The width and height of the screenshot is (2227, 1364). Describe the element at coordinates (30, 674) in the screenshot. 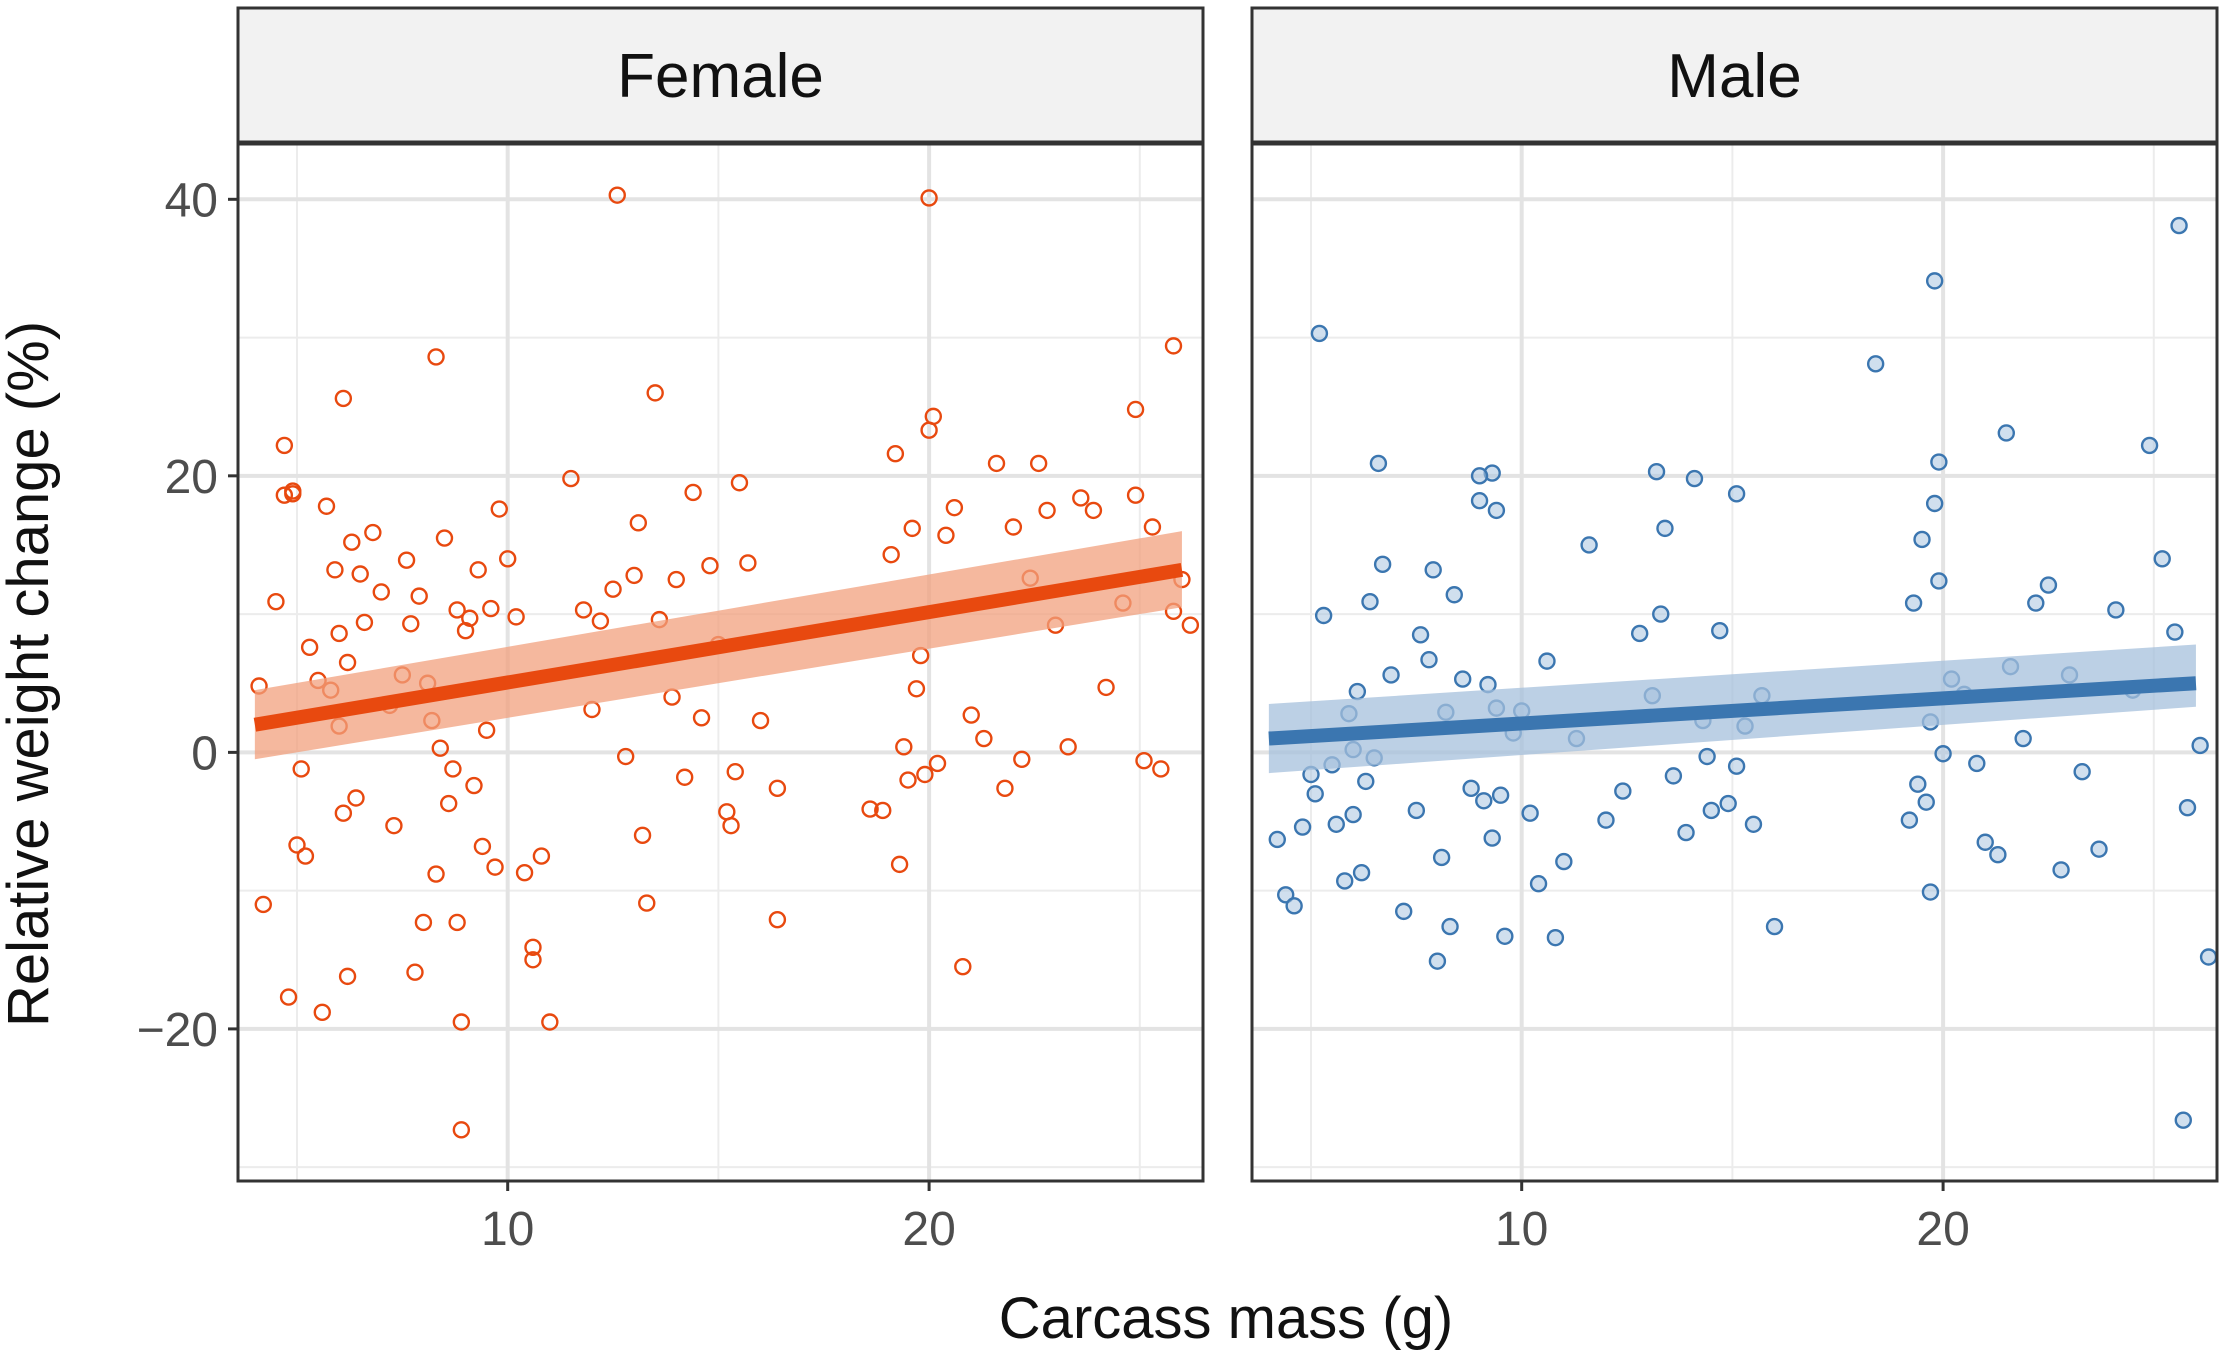

I see `y-axis-title: Relative weight change (%)` at that location.